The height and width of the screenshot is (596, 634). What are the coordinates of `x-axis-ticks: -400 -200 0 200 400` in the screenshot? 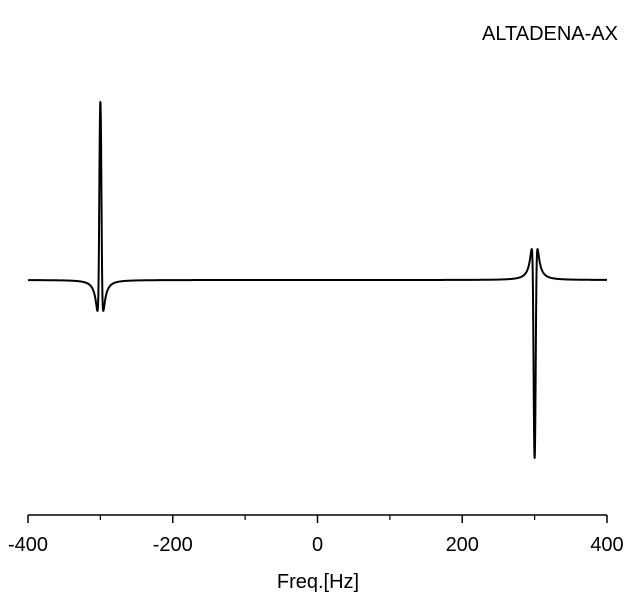 It's located at (316, 535).